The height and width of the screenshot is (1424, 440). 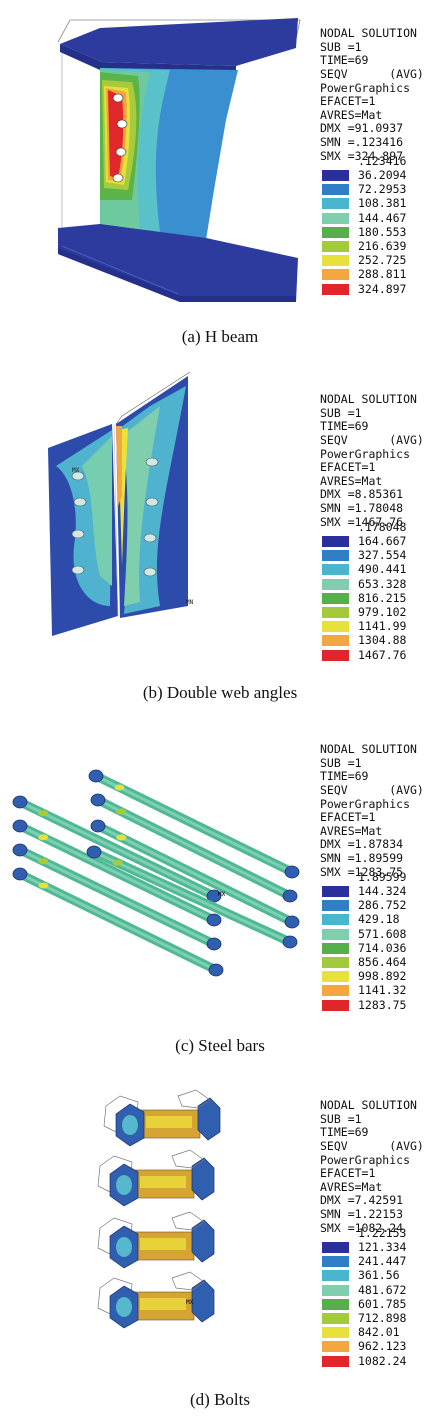 I want to click on scale-value: 1141.99, so click(x=382, y=626).